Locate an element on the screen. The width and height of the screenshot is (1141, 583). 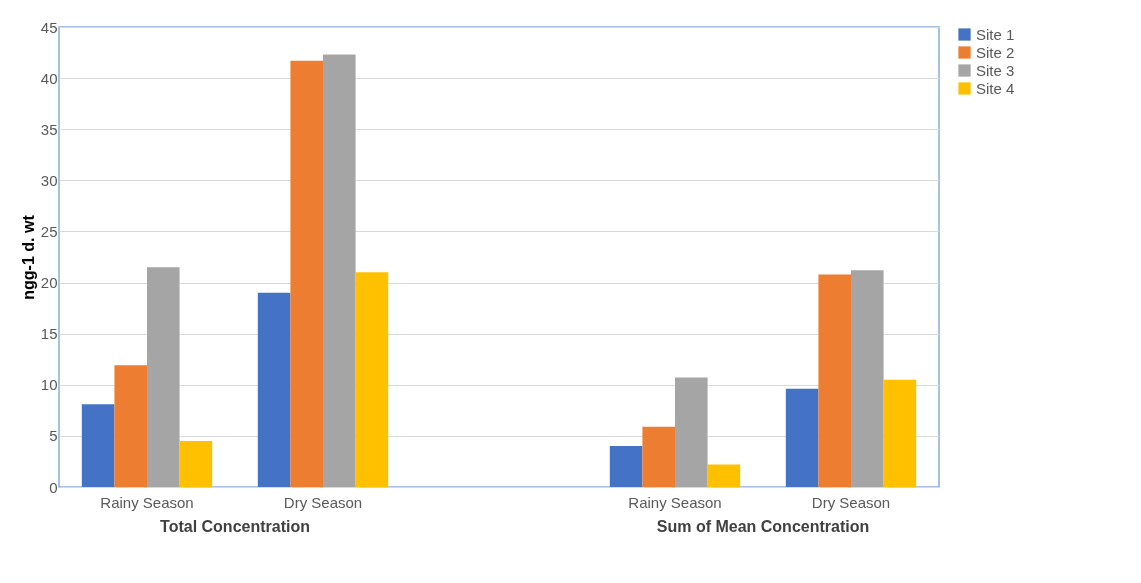
y-tick-label: 30 is located at coordinates (49, 180).